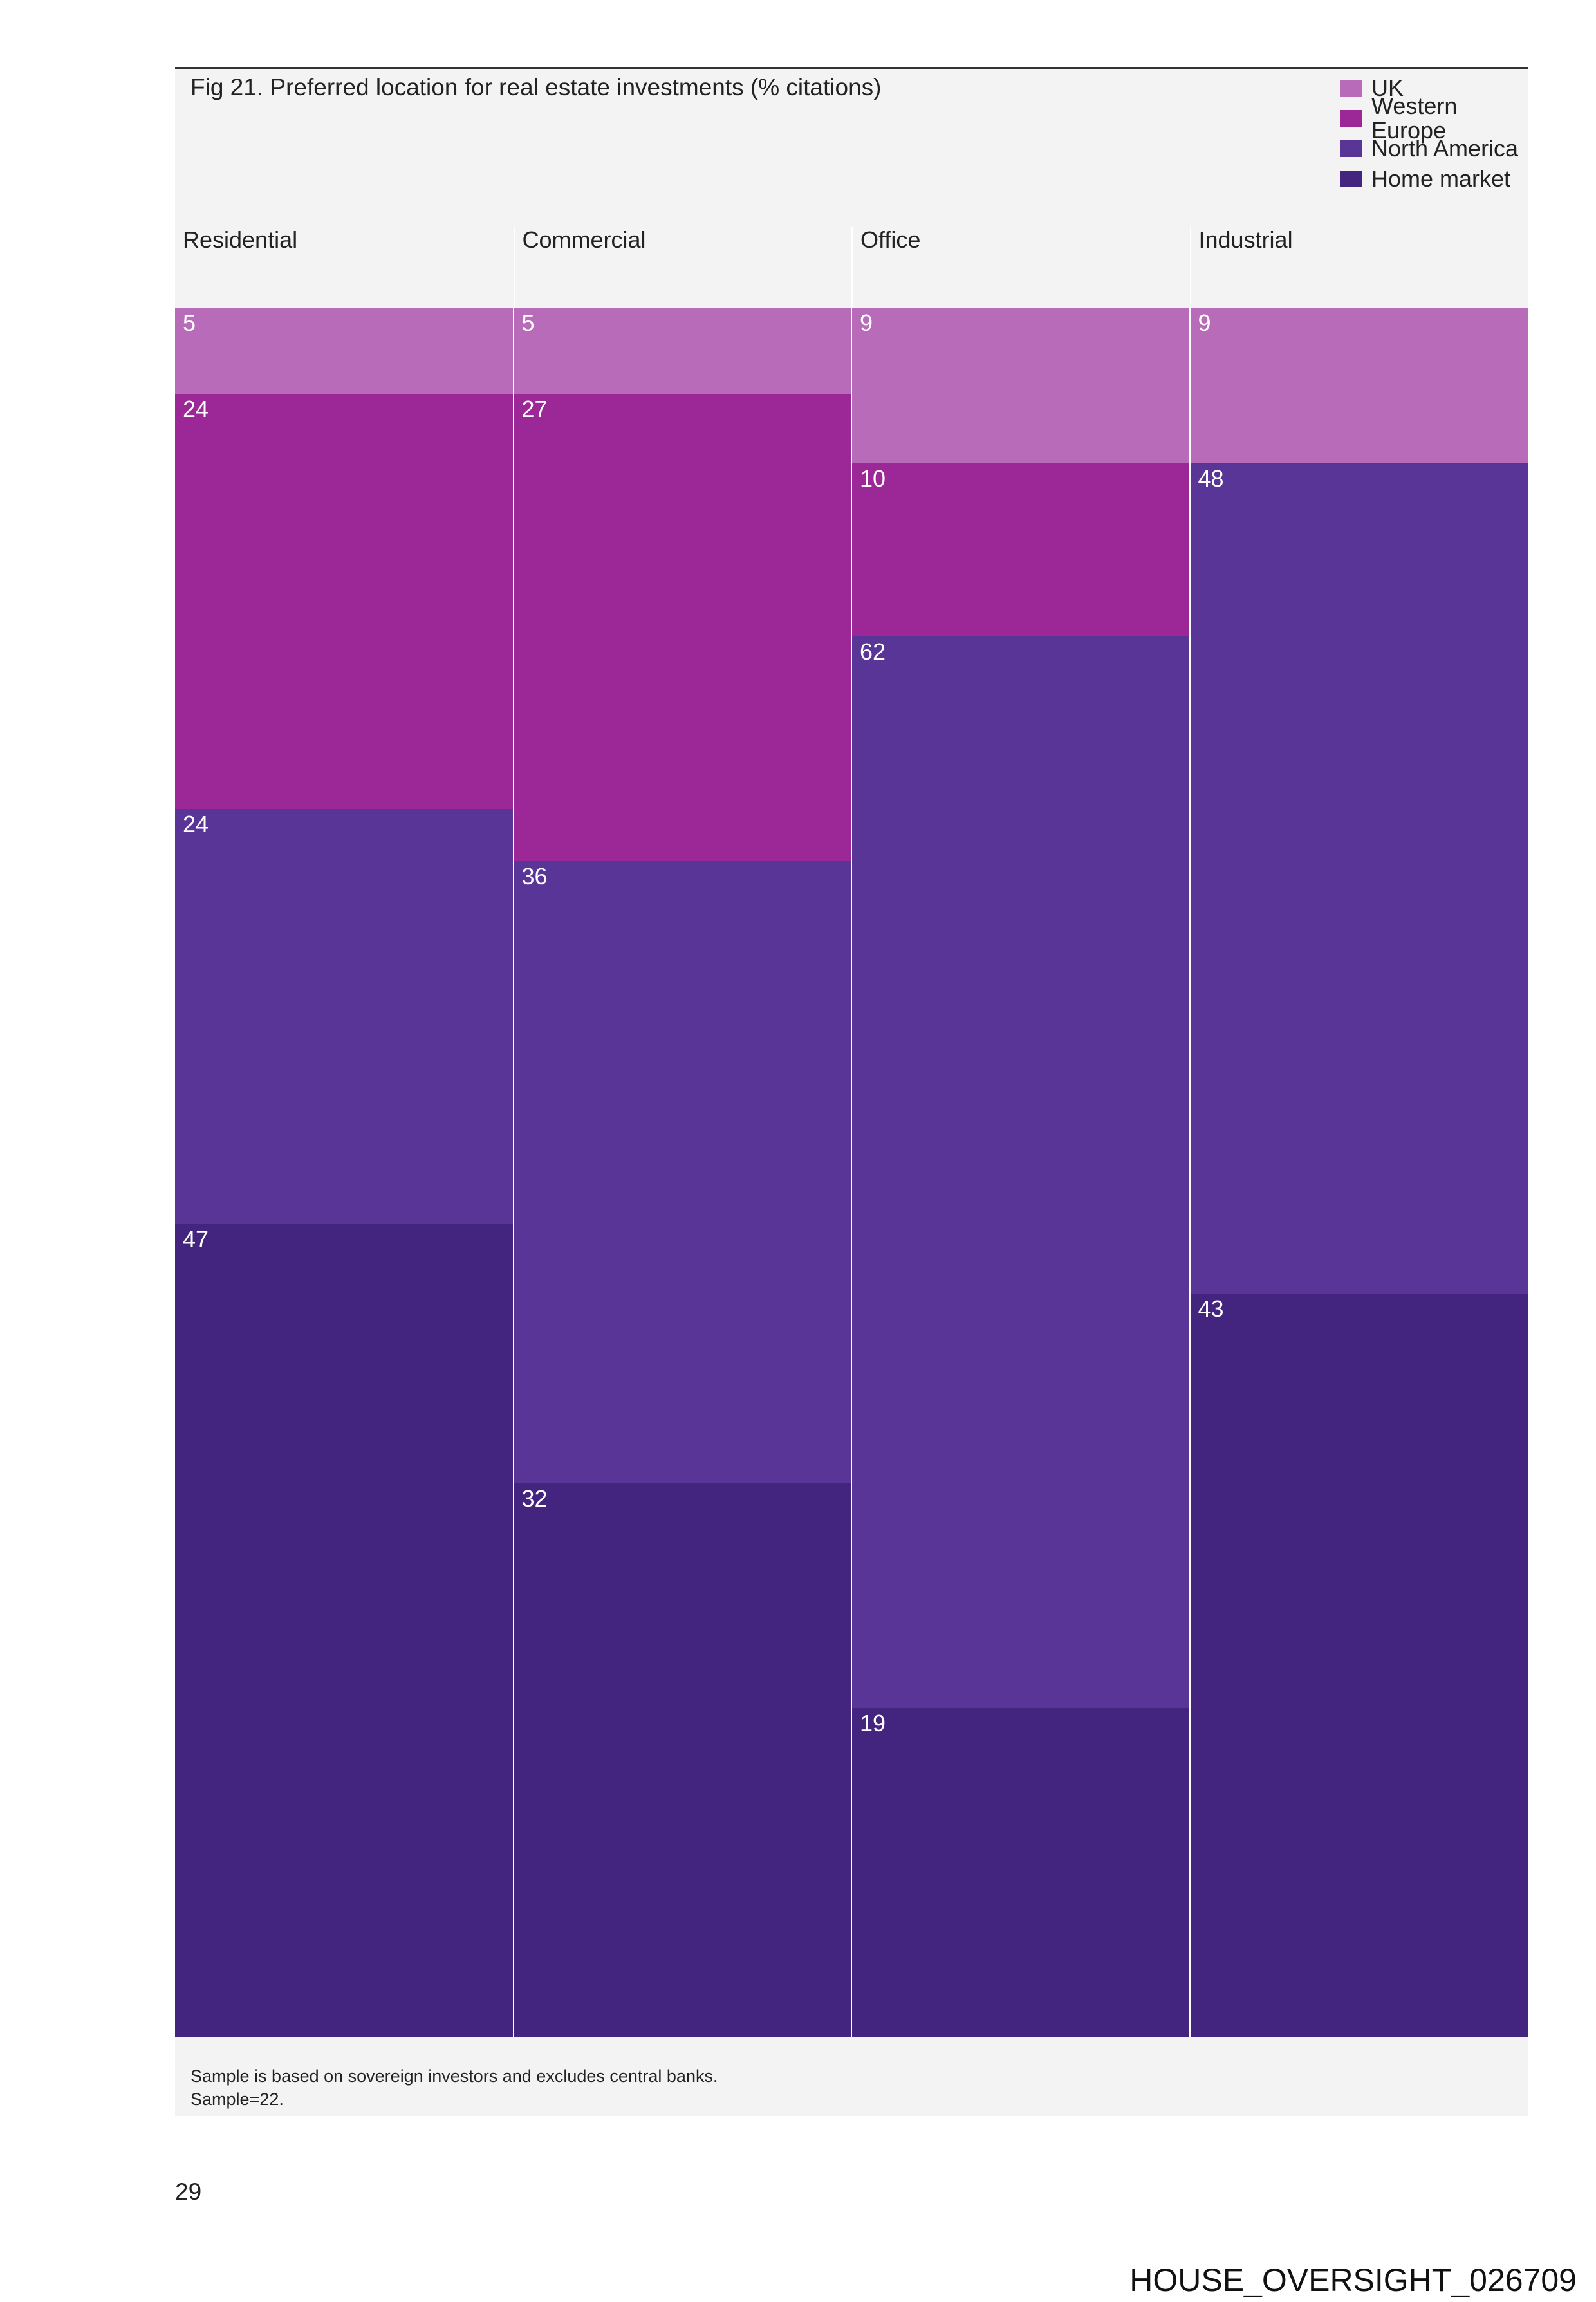 The image size is (1596, 2302). What do you see at coordinates (1359, 878) in the screenshot?
I see `bar-segment: 48` at bounding box center [1359, 878].